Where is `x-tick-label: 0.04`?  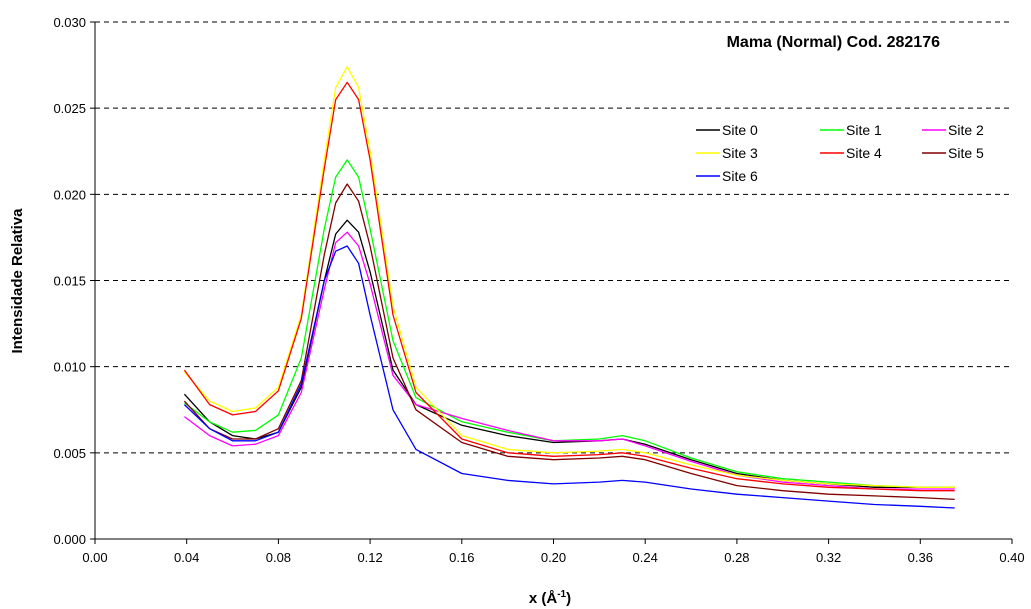
x-tick-label: 0.04 is located at coordinates (186, 557).